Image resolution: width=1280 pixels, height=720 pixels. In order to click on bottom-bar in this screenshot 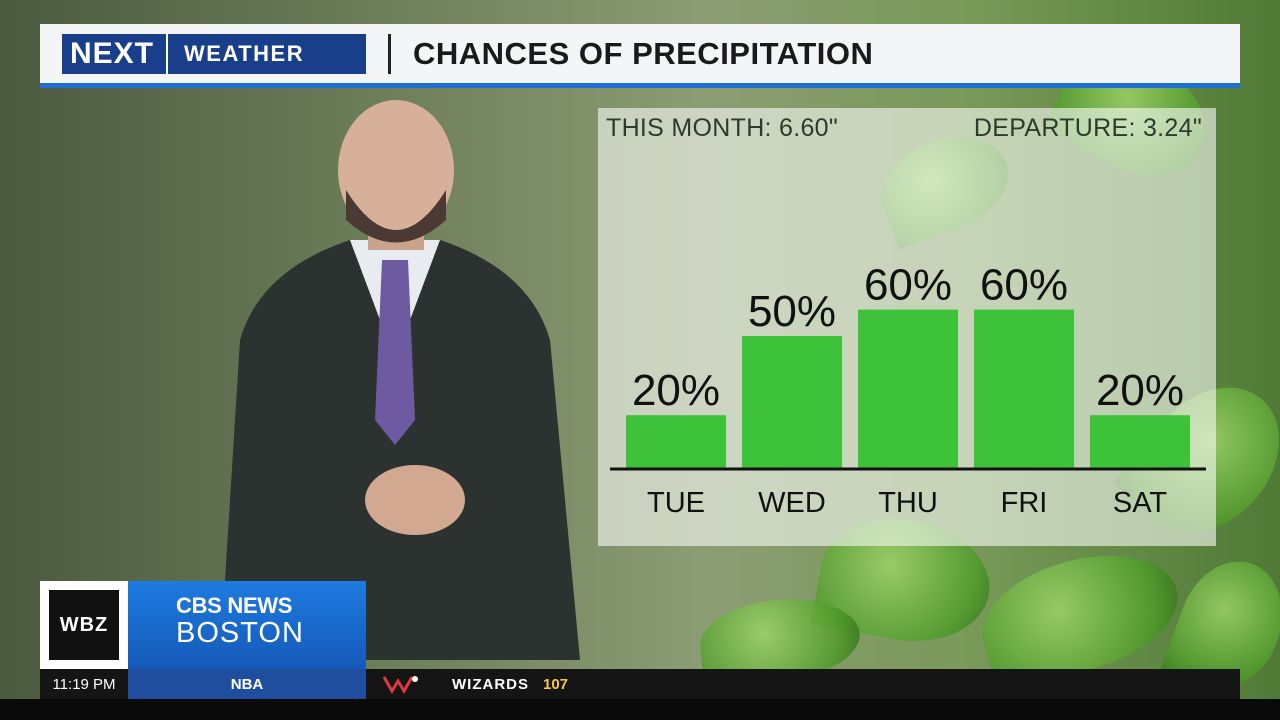, I will do `click(640, 709)`.